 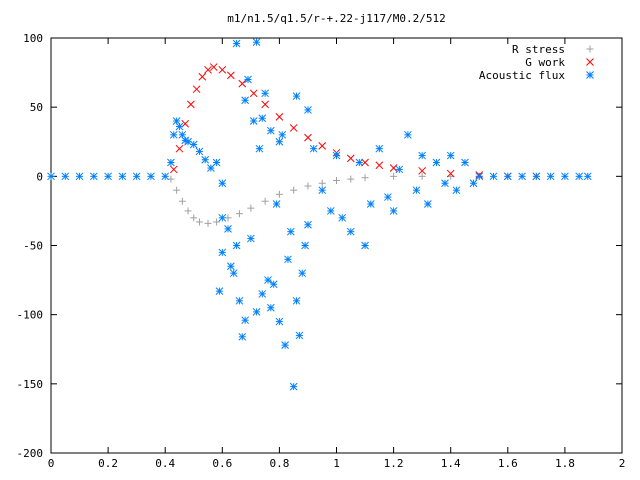 What do you see at coordinates (394, 463) in the screenshot?
I see `x-tick-label: 1.2` at bounding box center [394, 463].